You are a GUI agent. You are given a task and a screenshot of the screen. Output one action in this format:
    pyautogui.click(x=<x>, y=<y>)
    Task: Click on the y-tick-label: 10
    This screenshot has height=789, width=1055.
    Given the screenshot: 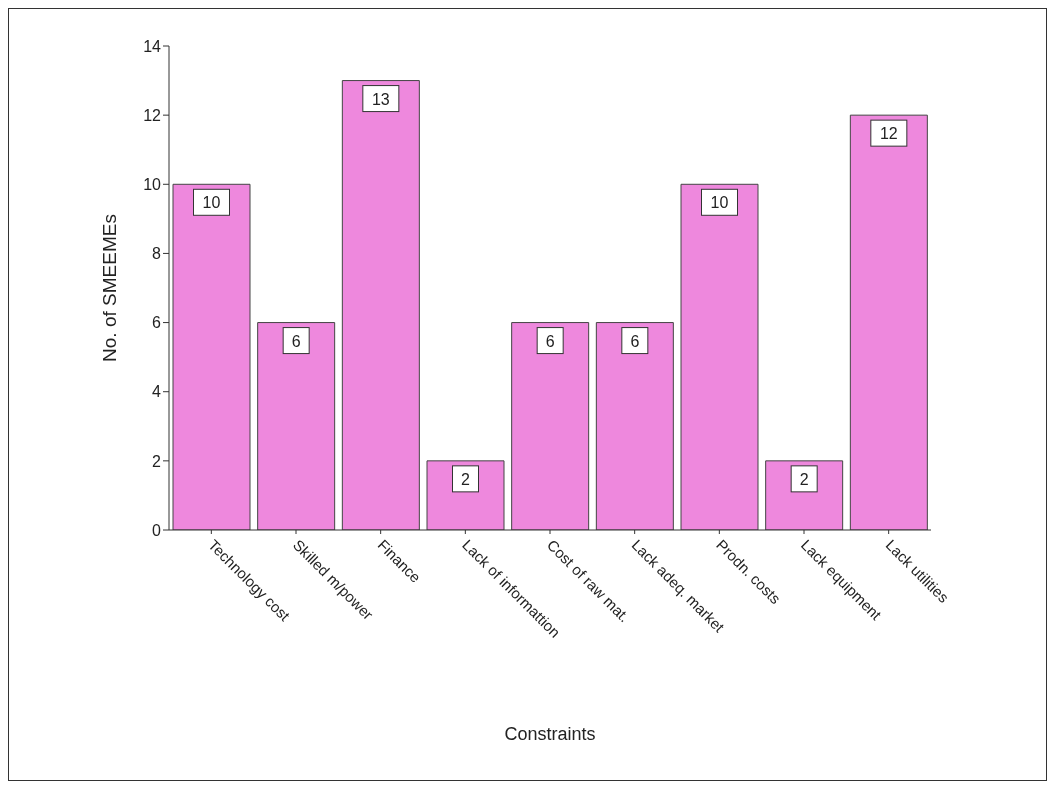 What is the action you would take?
    pyautogui.click(x=152, y=184)
    